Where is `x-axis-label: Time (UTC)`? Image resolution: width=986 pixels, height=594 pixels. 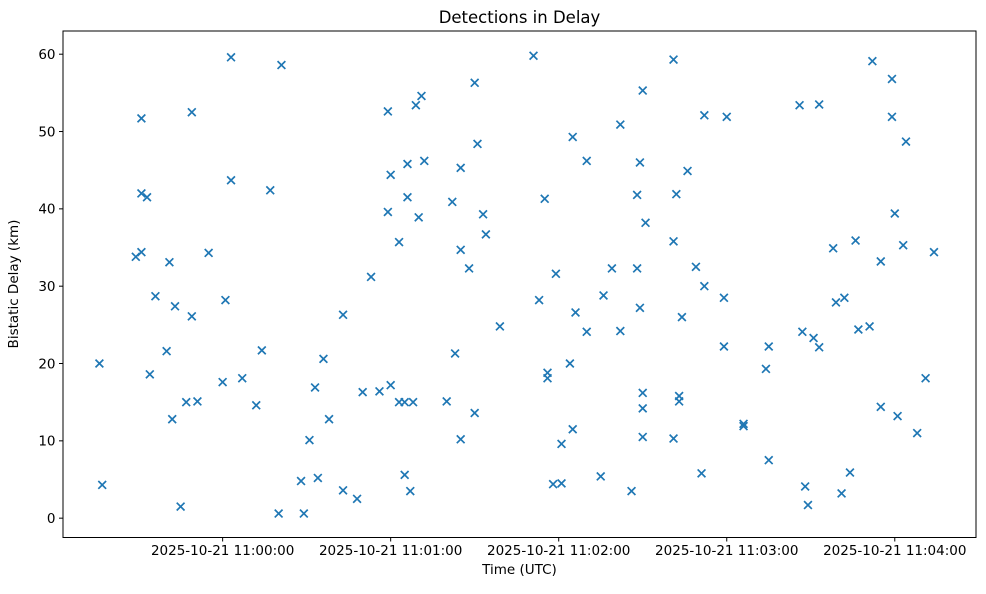
x-axis-label: Time (UTC) is located at coordinates (519, 570).